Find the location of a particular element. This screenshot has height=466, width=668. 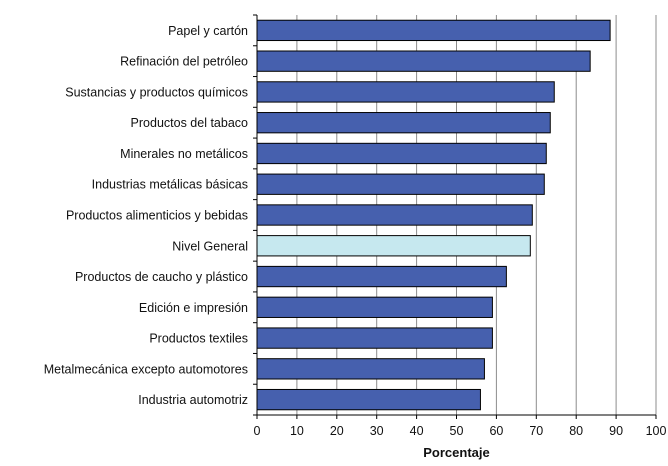

category-label: Industrias metálicas básicas is located at coordinates (170, 185).